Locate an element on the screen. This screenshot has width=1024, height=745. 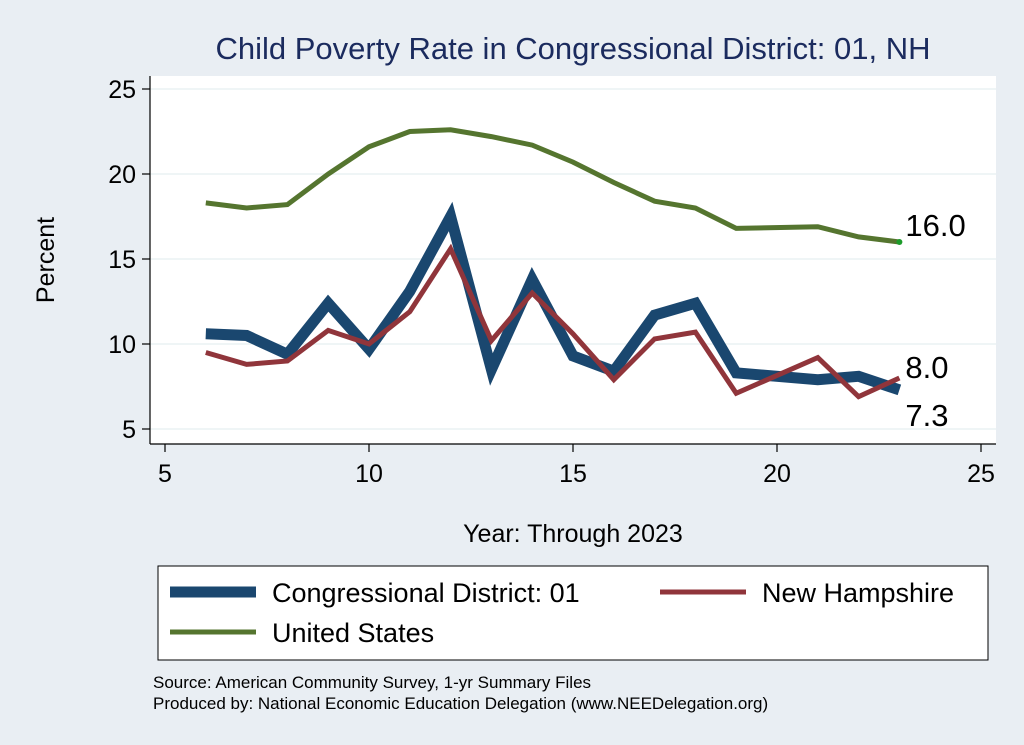
y-tick-label: 10 is located at coordinates (122, 345).